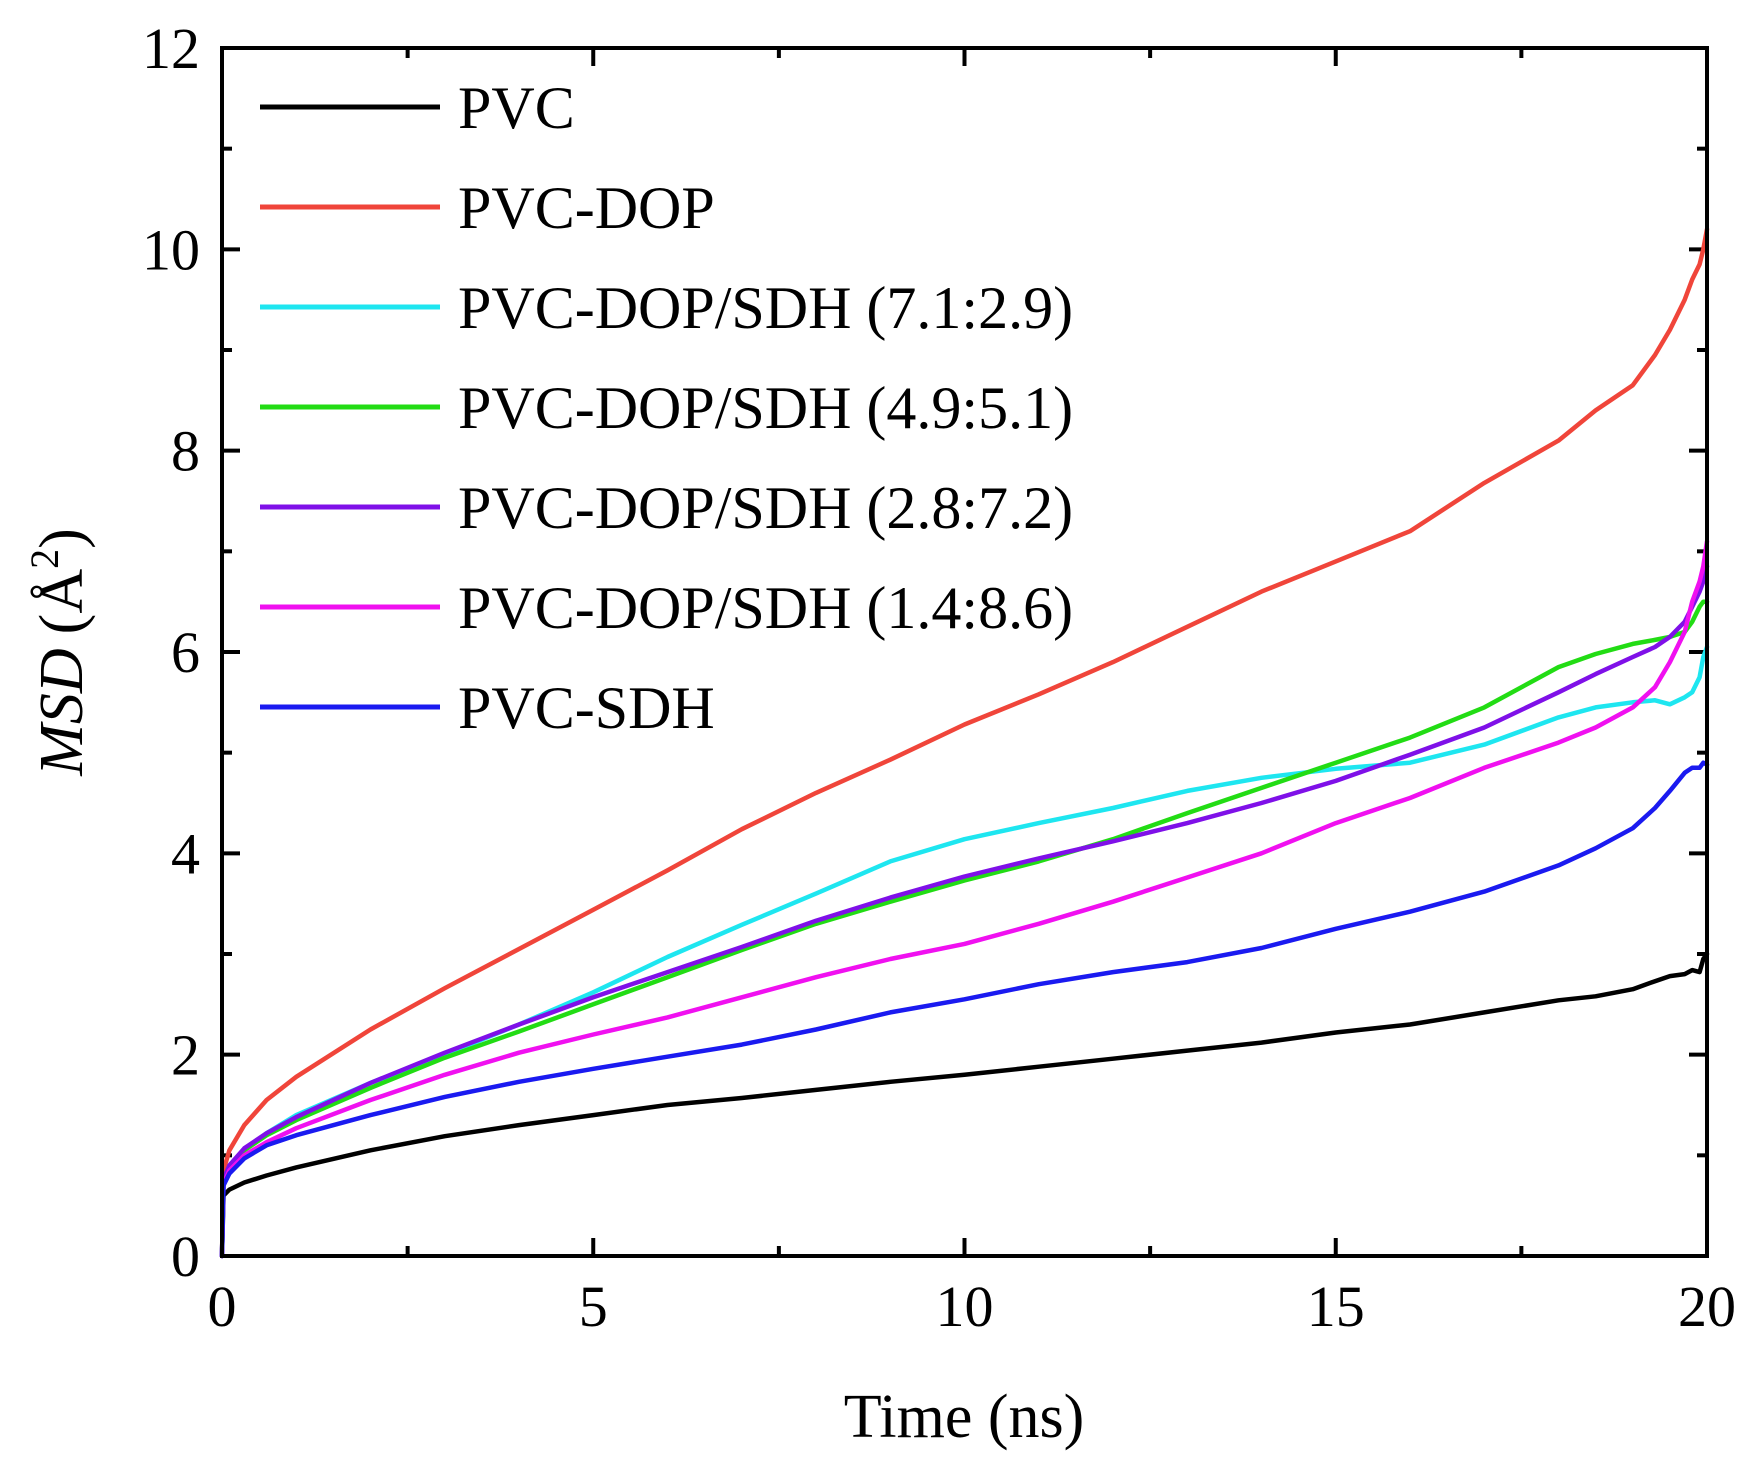 Image resolution: width=1749 pixels, height=1479 pixels. What do you see at coordinates (62, 602) in the screenshot?
I see `y-axis-label-unit: (Å` at bounding box center [62, 602].